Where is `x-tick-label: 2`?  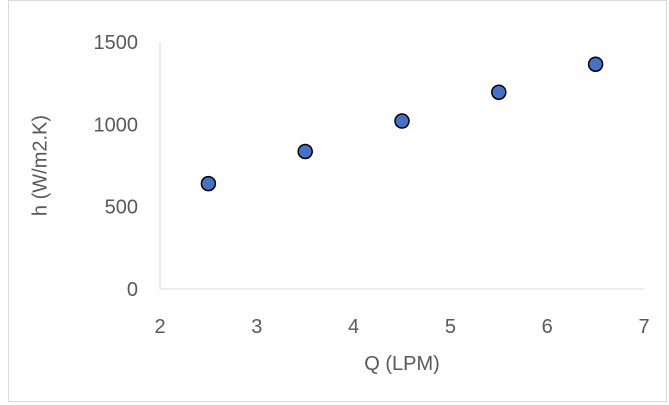 x-tick-label: 2 is located at coordinates (159, 327).